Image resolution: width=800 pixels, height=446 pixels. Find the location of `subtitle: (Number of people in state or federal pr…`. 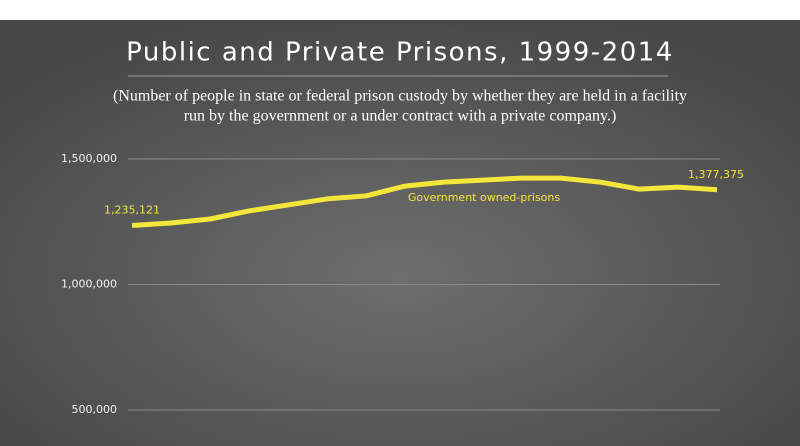

subtitle: (Number of people in state or federal pr… is located at coordinates (400, 96).